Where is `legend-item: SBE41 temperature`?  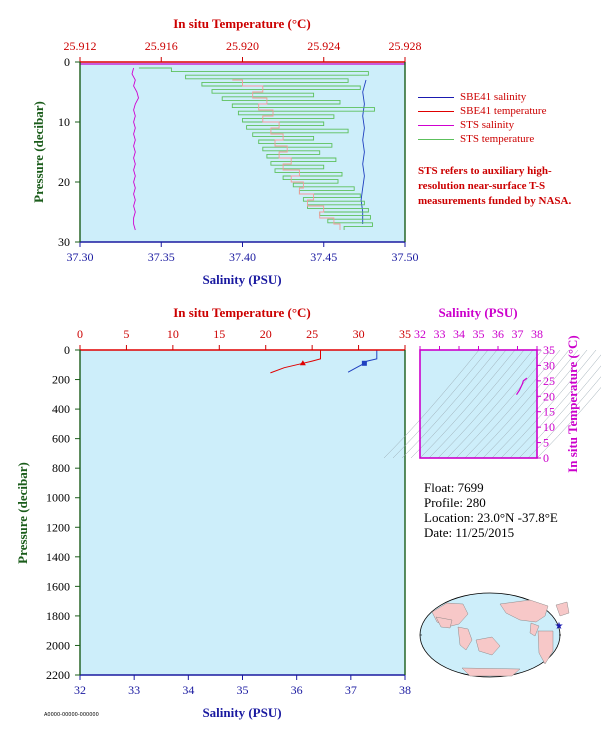
legend-item: SBE41 temperature is located at coordinates (482, 111).